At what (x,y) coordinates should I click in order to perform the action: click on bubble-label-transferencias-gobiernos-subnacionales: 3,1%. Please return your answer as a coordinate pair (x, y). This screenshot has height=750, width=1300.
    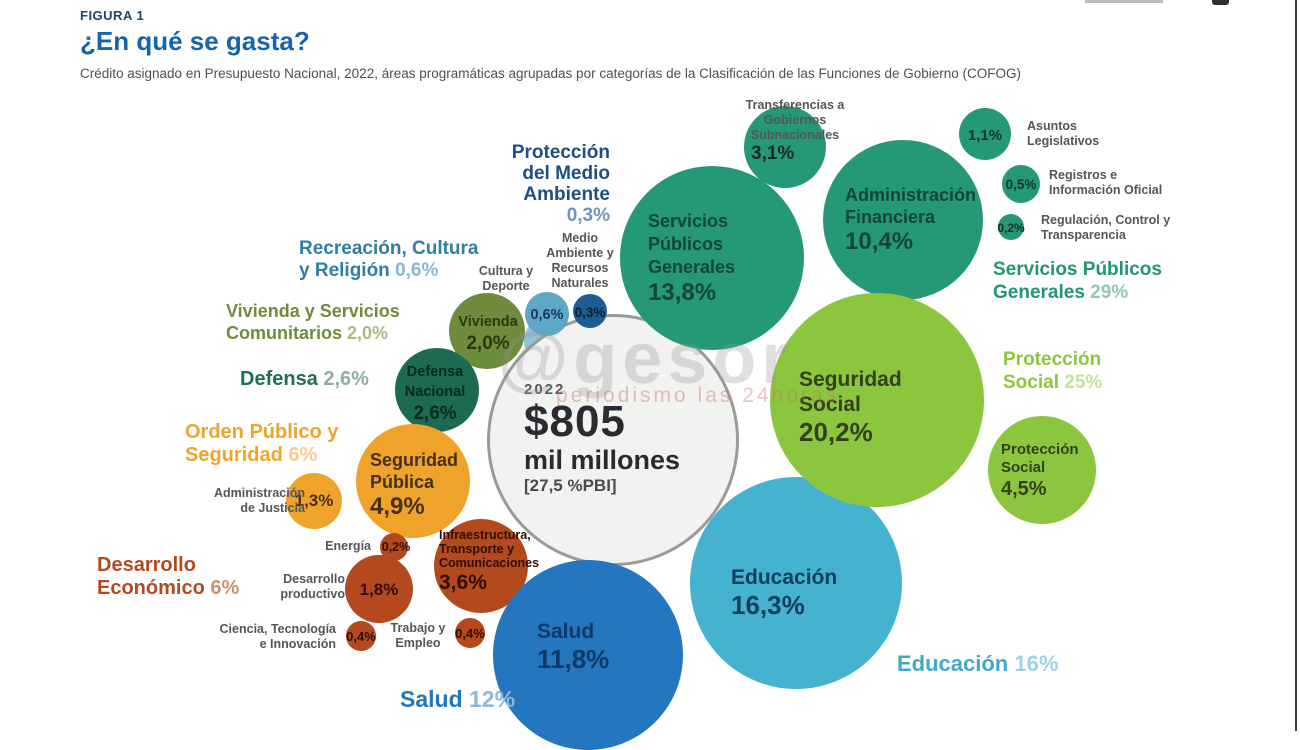
    Looking at the image, I should click on (773, 153).